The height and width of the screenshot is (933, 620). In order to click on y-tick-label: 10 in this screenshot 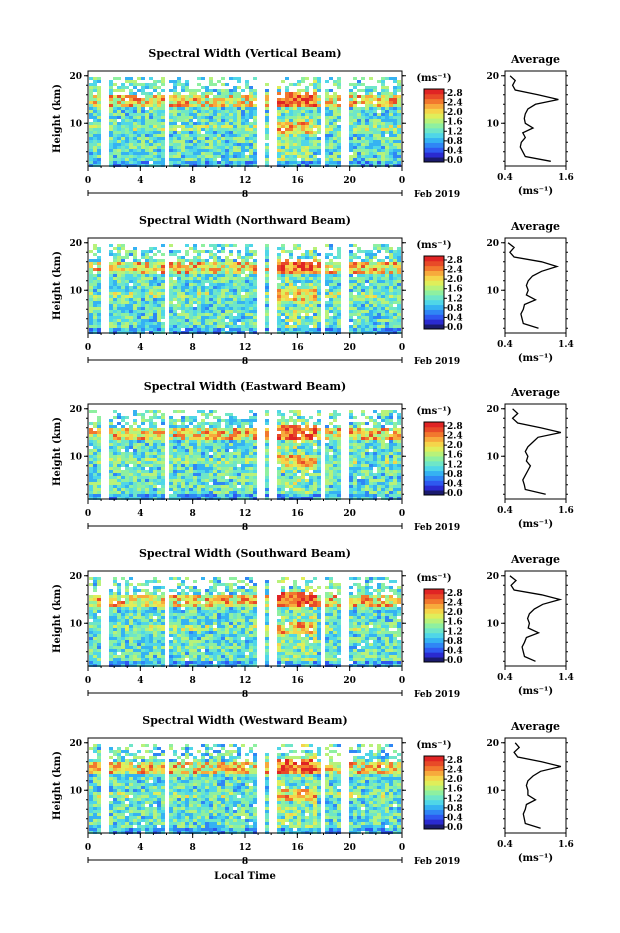, I will do `click(75, 457)`.